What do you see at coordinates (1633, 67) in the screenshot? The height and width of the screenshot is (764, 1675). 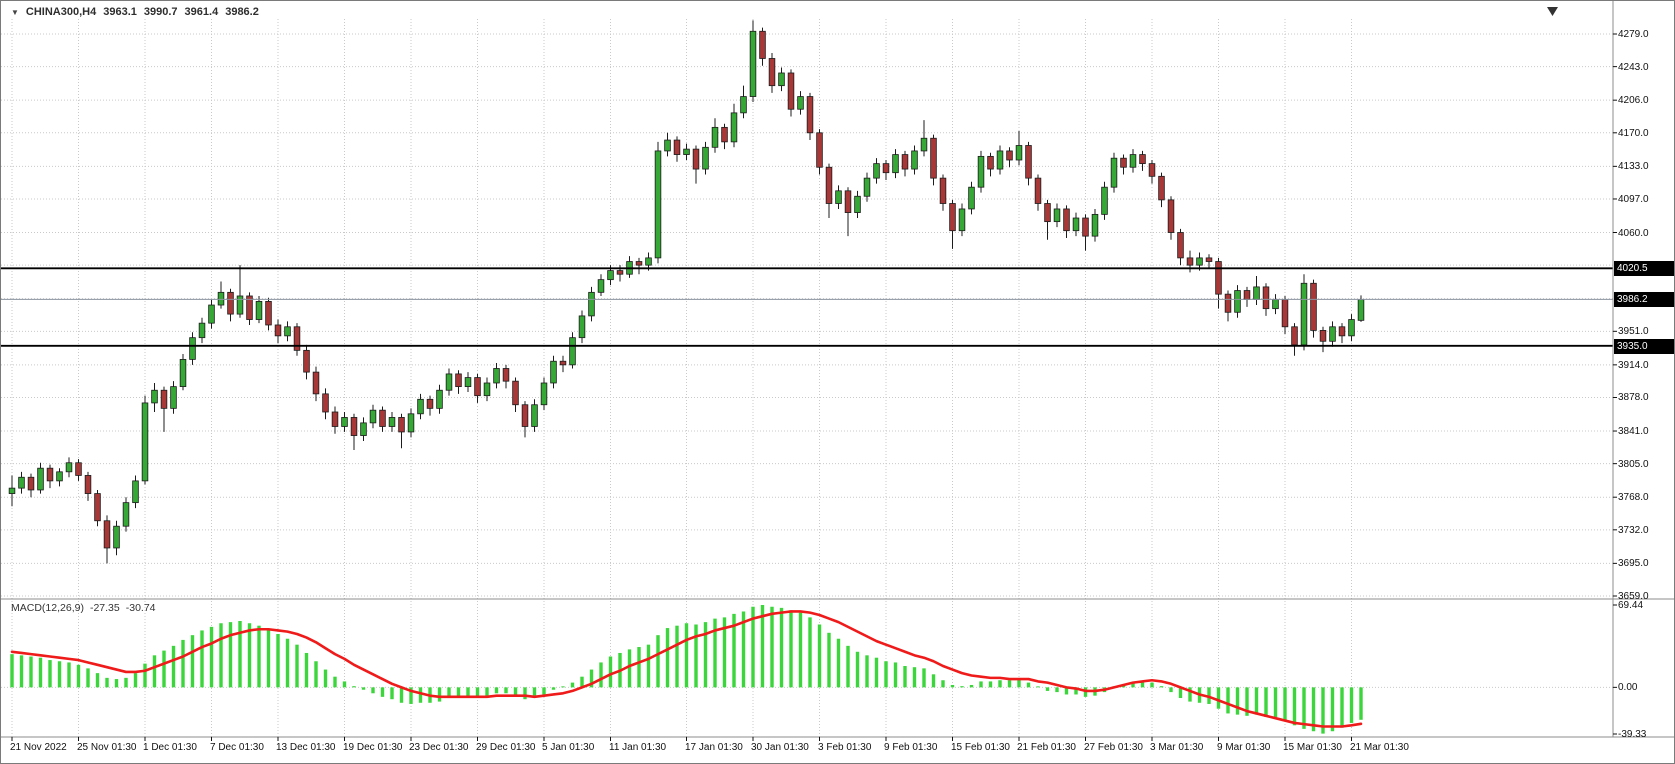 I see `price-axis-label: 4243.0` at bounding box center [1633, 67].